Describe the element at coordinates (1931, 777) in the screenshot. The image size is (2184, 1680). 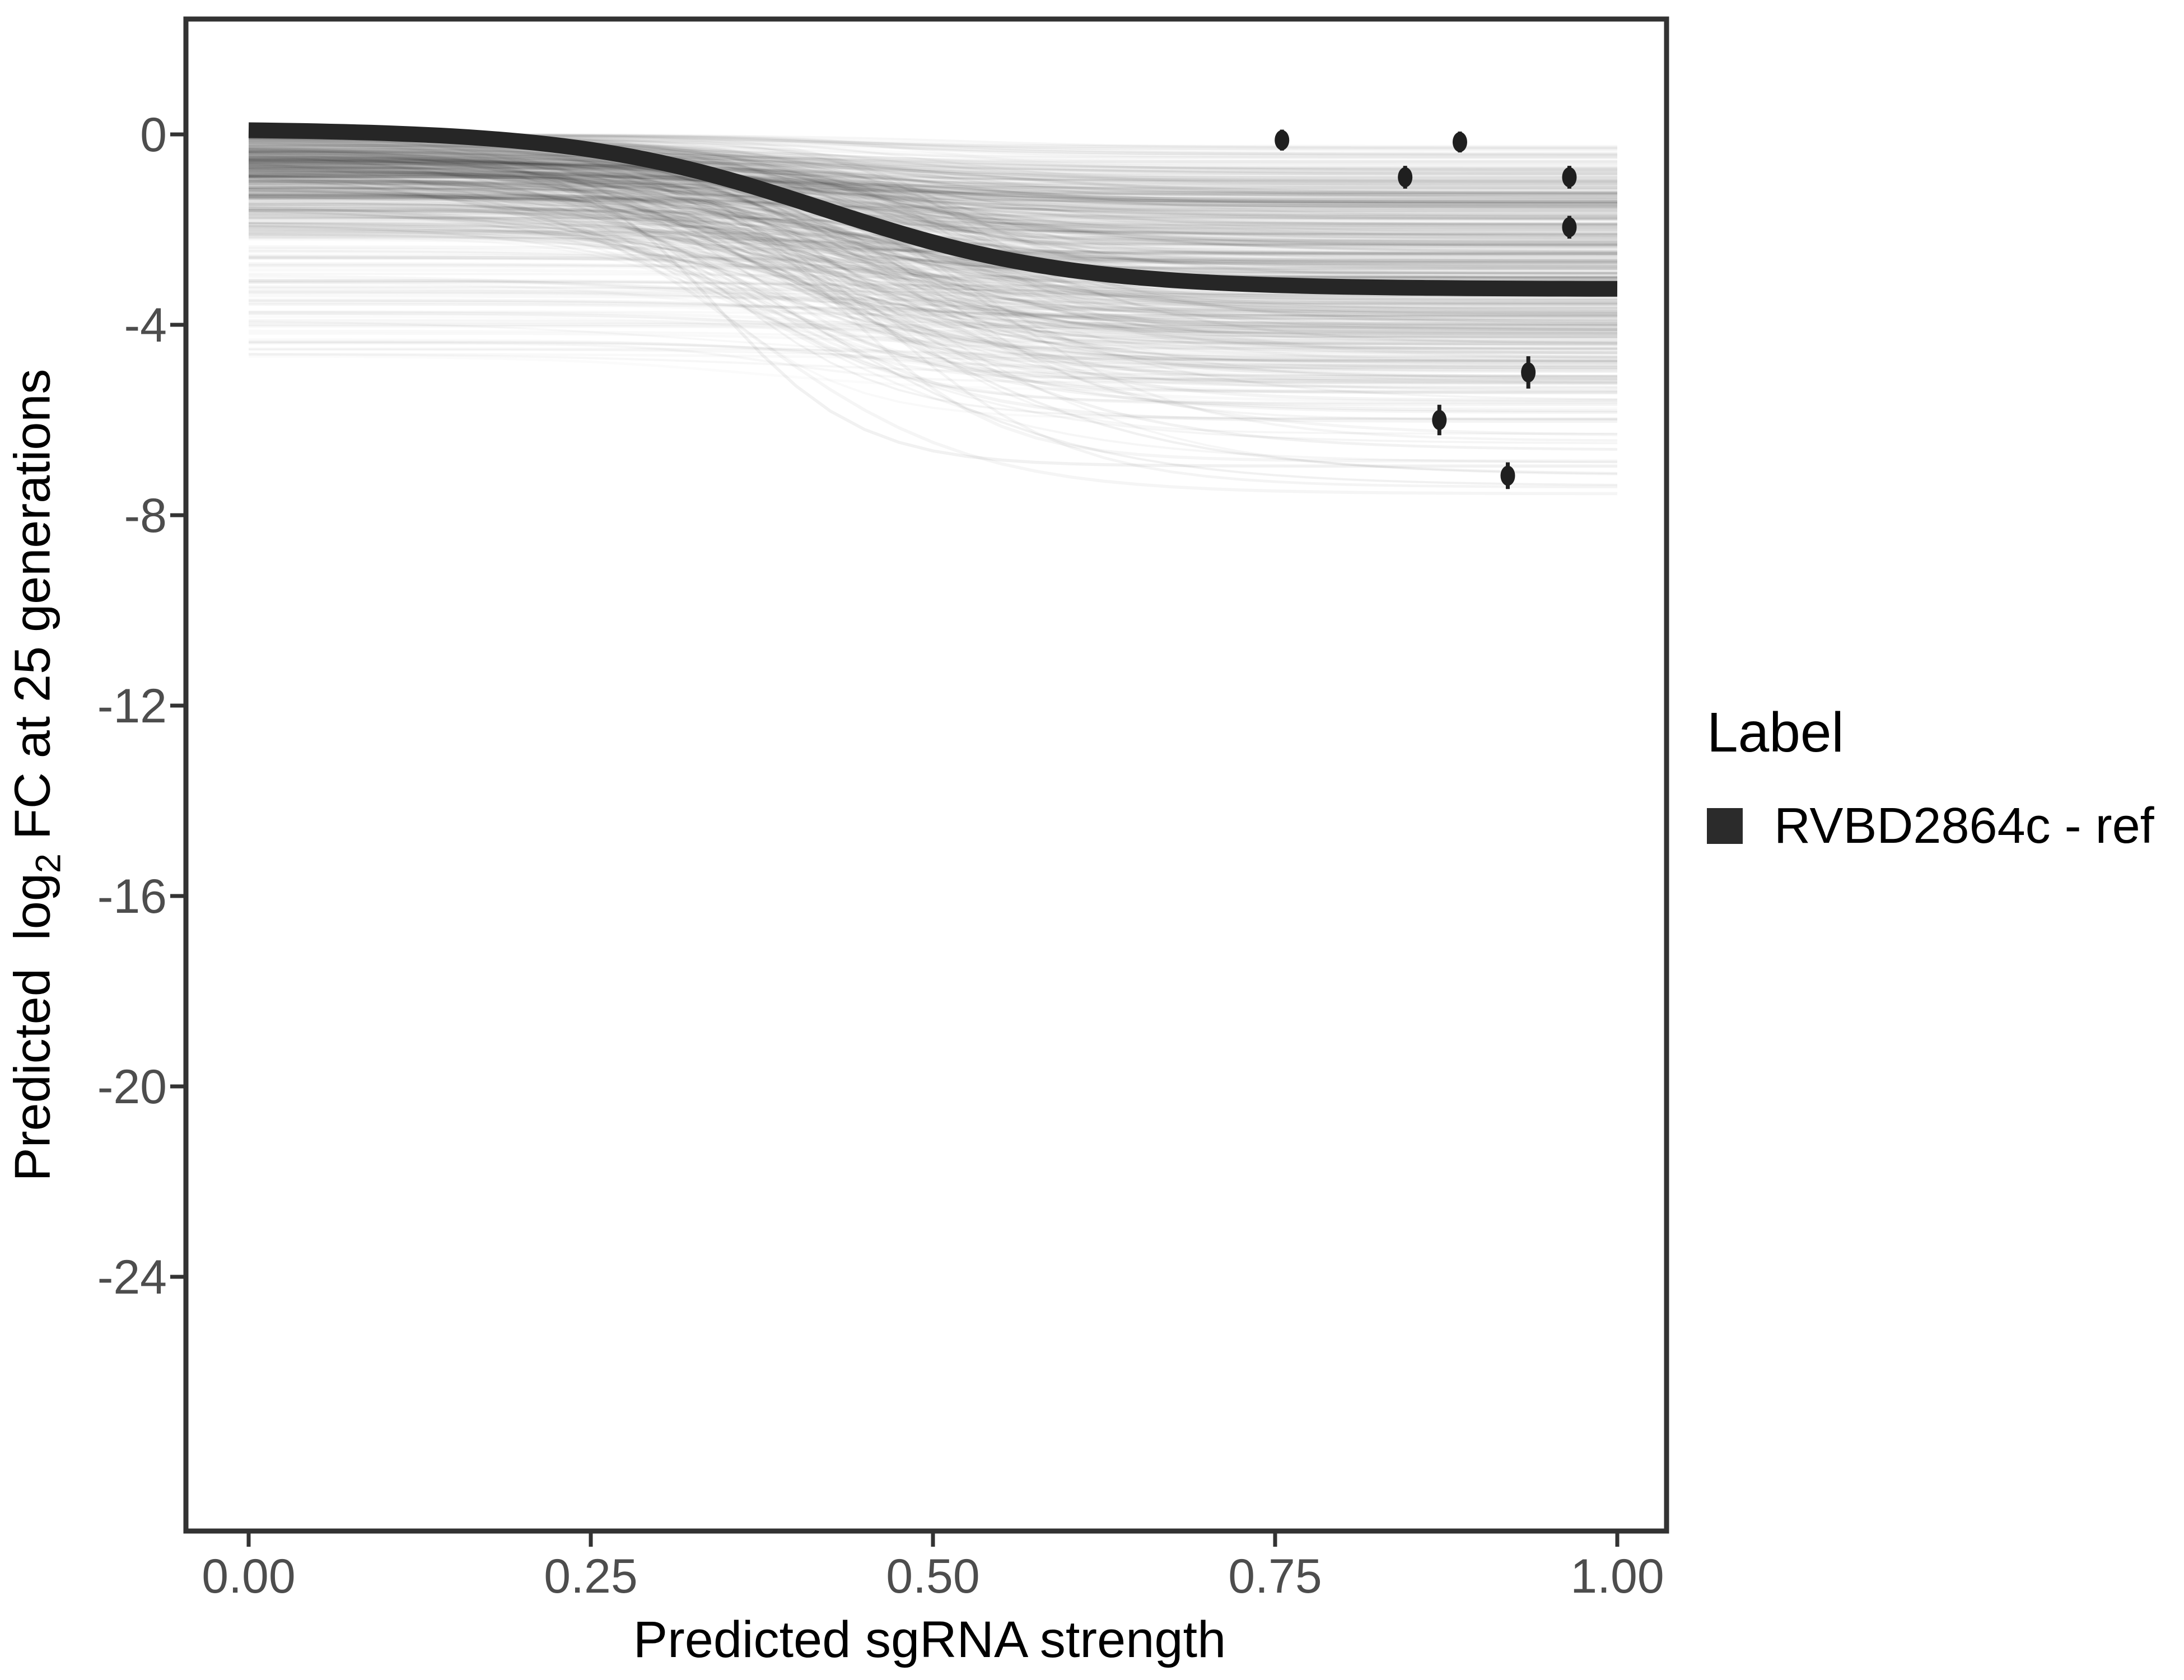
I see `legend: Label RVBD2864c - ref` at that location.